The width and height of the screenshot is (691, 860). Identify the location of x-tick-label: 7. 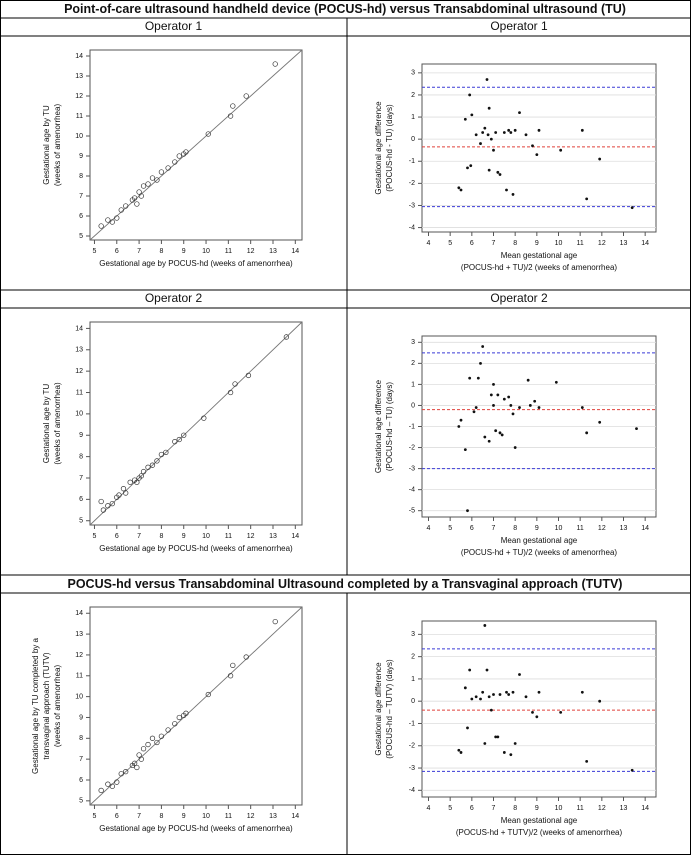
(494, 808).